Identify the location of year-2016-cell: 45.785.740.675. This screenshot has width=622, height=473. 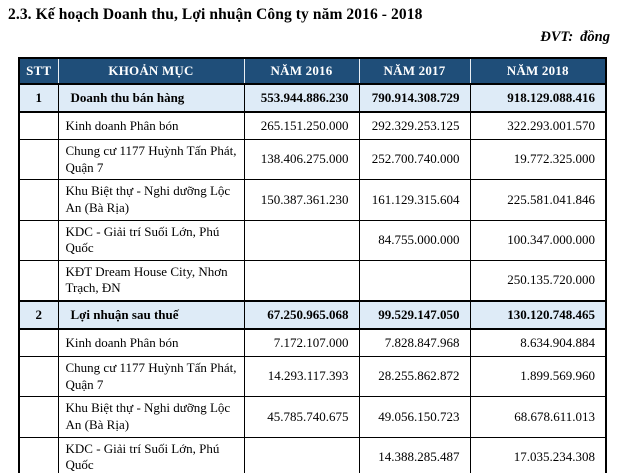
(301, 417).